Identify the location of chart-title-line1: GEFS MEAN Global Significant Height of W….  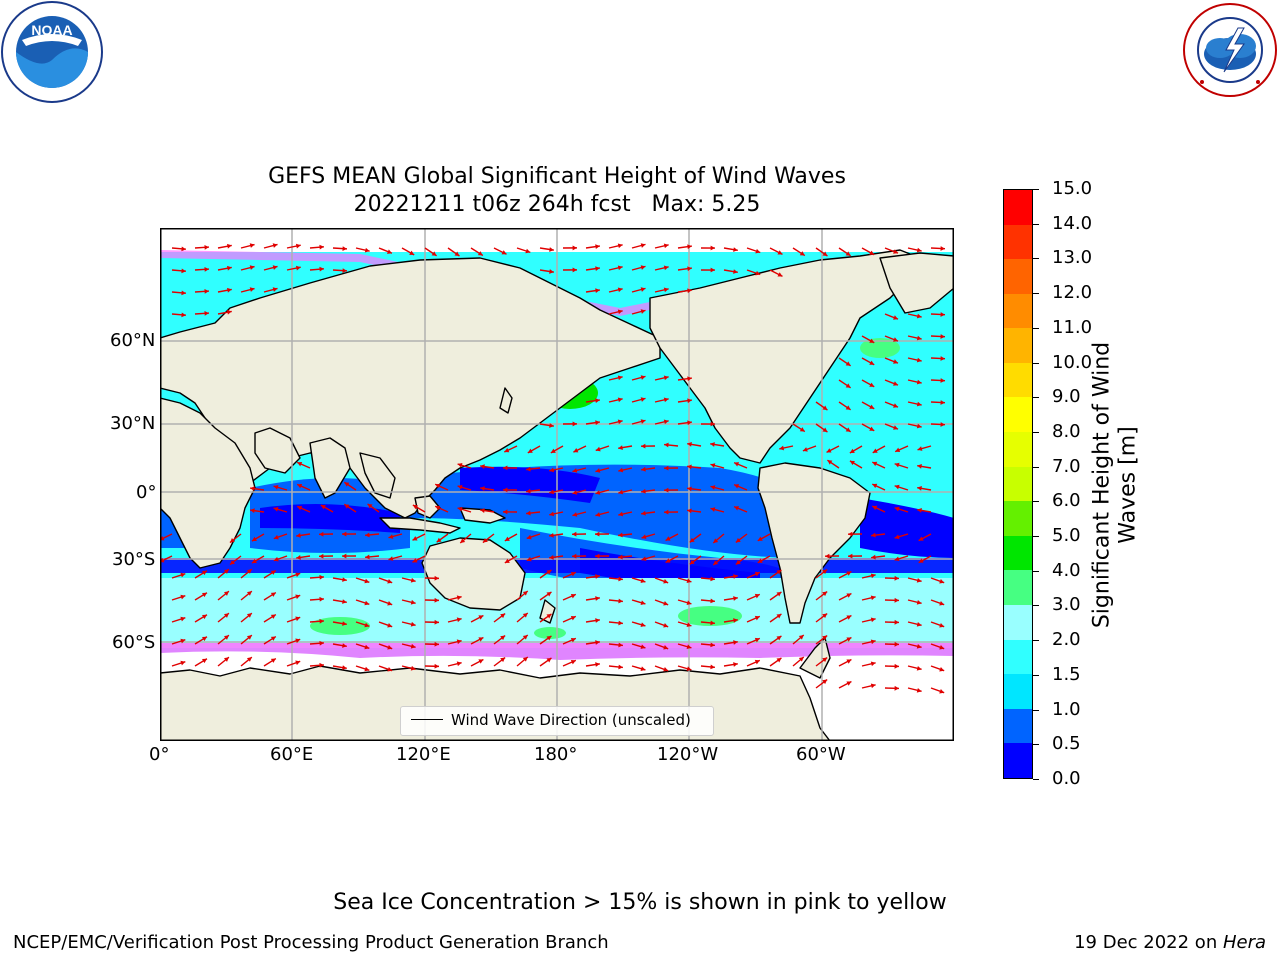
(557, 176).